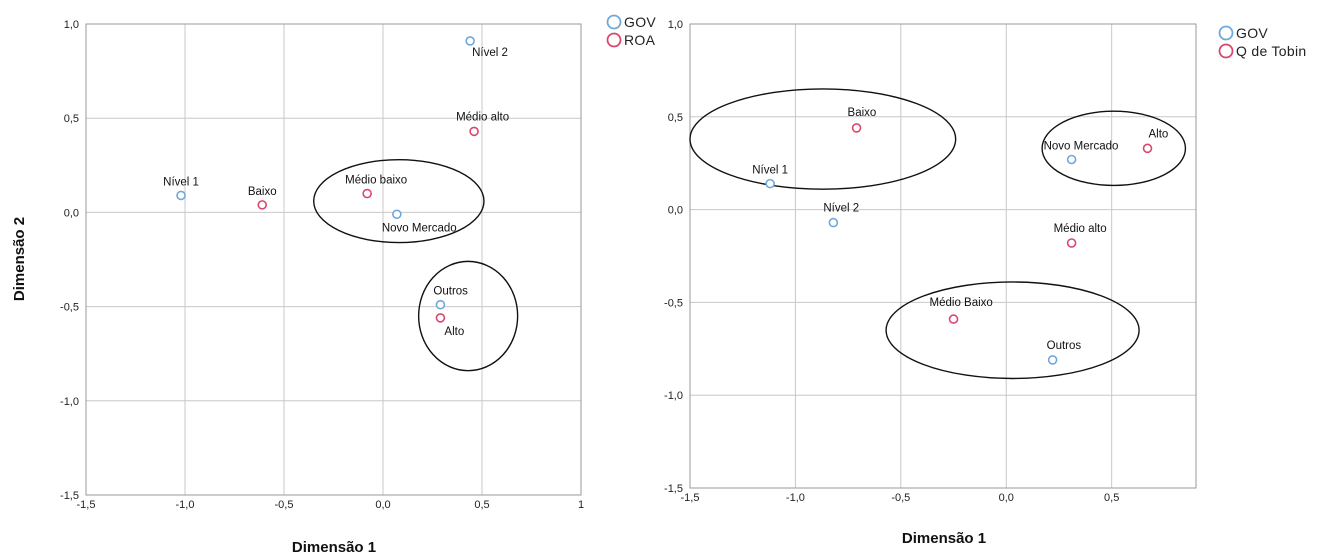 The image size is (1333, 556). Describe the element at coordinates (961, 303) in the screenshot. I see `point-label: Médio Baixo` at that location.